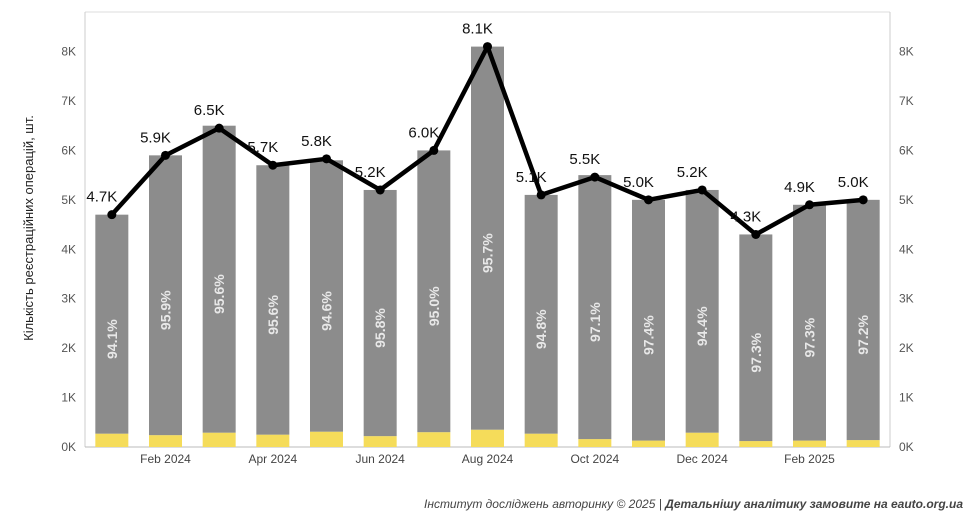 This screenshot has height=519, width=975. What do you see at coordinates (262, 147) in the screenshot?
I see `total-value-label: 5.7K` at bounding box center [262, 147].